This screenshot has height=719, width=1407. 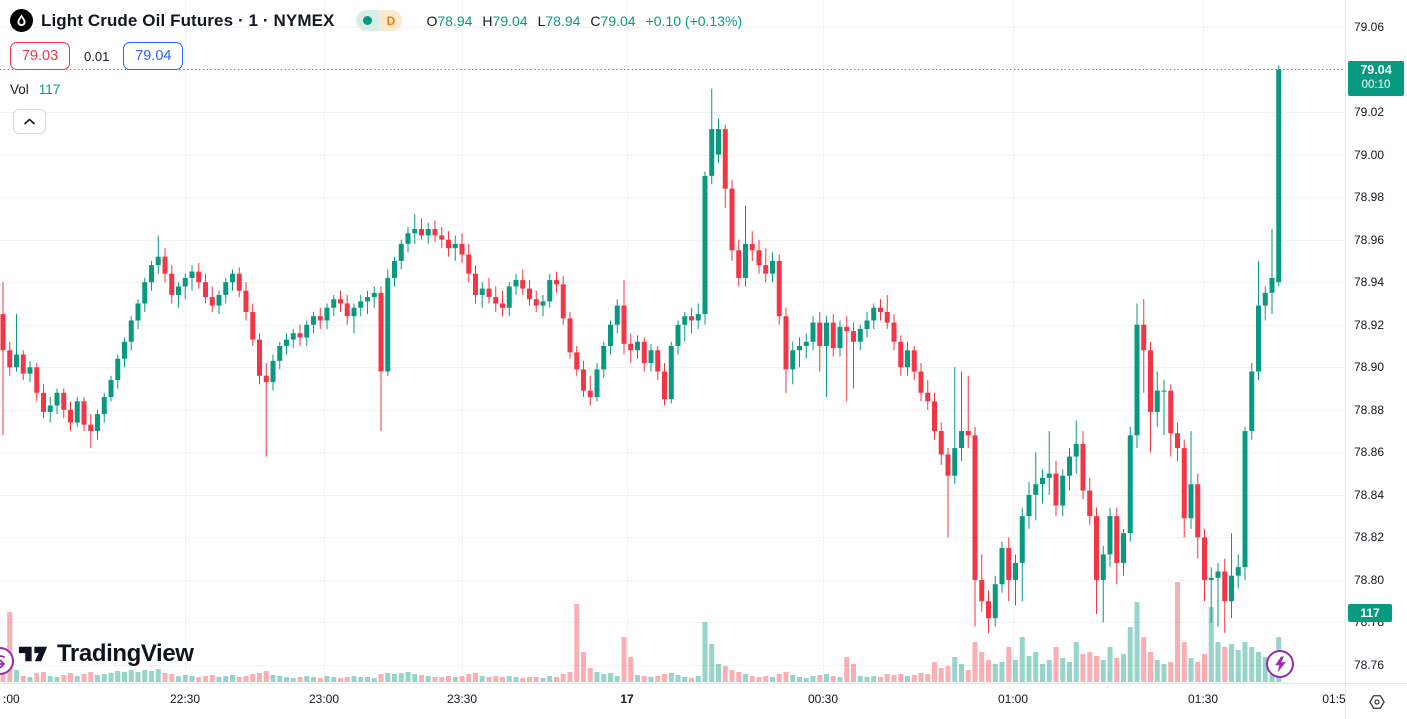 What do you see at coordinates (35, 89) in the screenshot?
I see `volume-readout: Vol 117` at bounding box center [35, 89].